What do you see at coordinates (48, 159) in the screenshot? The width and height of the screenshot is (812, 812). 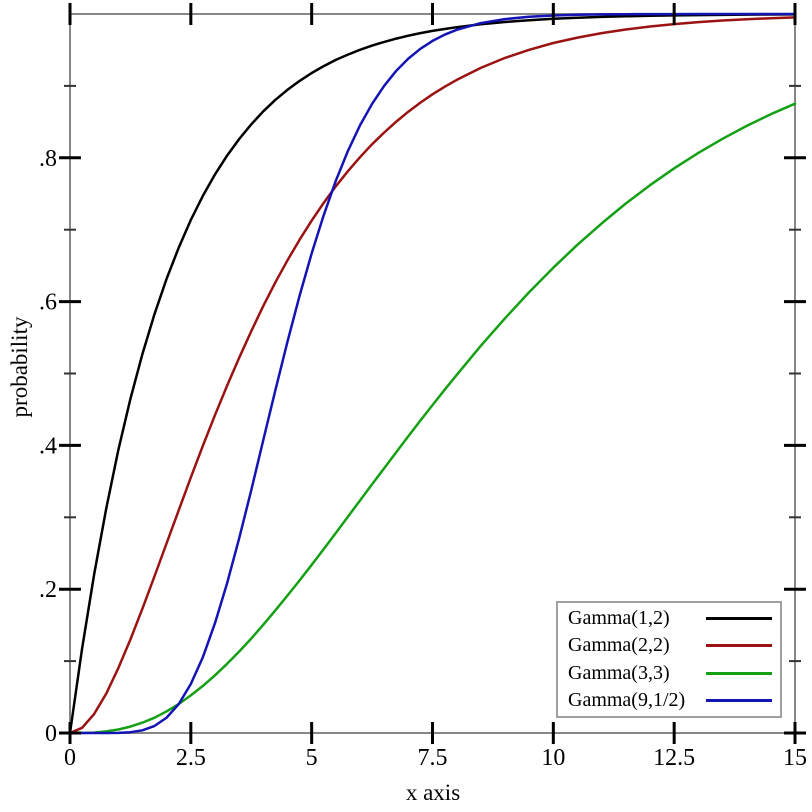 I see `y-tick-label: .8` at bounding box center [48, 159].